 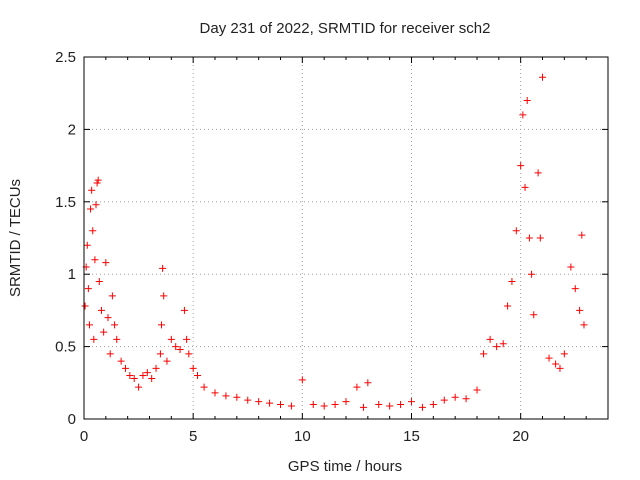 I want to click on x-axis-label: GPS time / hours, so click(x=345, y=466).